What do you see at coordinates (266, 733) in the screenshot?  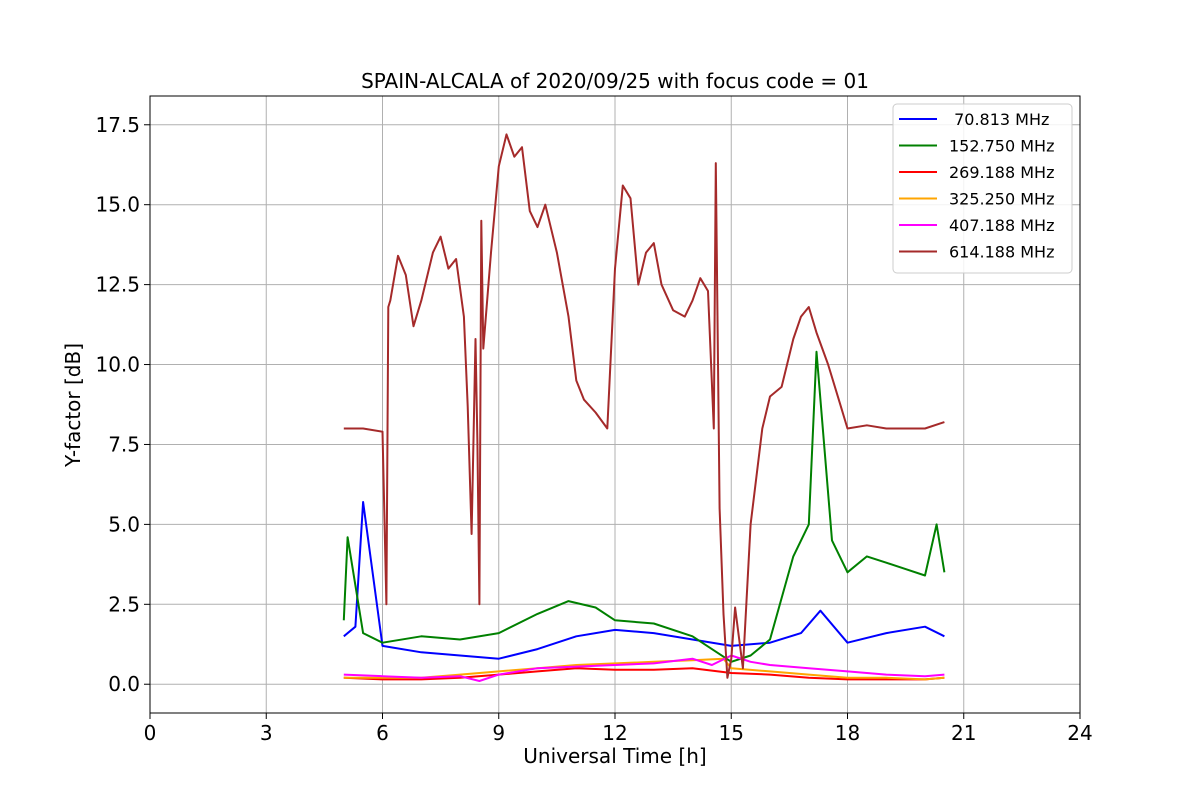 I see `x-tick-label: 3` at bounding box center [266, 733].